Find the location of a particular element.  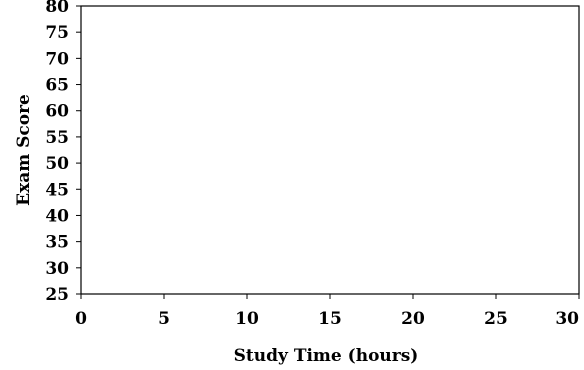

x-axis: 0 5 10 15 20 25 30 is located at coordinates (327, 311).